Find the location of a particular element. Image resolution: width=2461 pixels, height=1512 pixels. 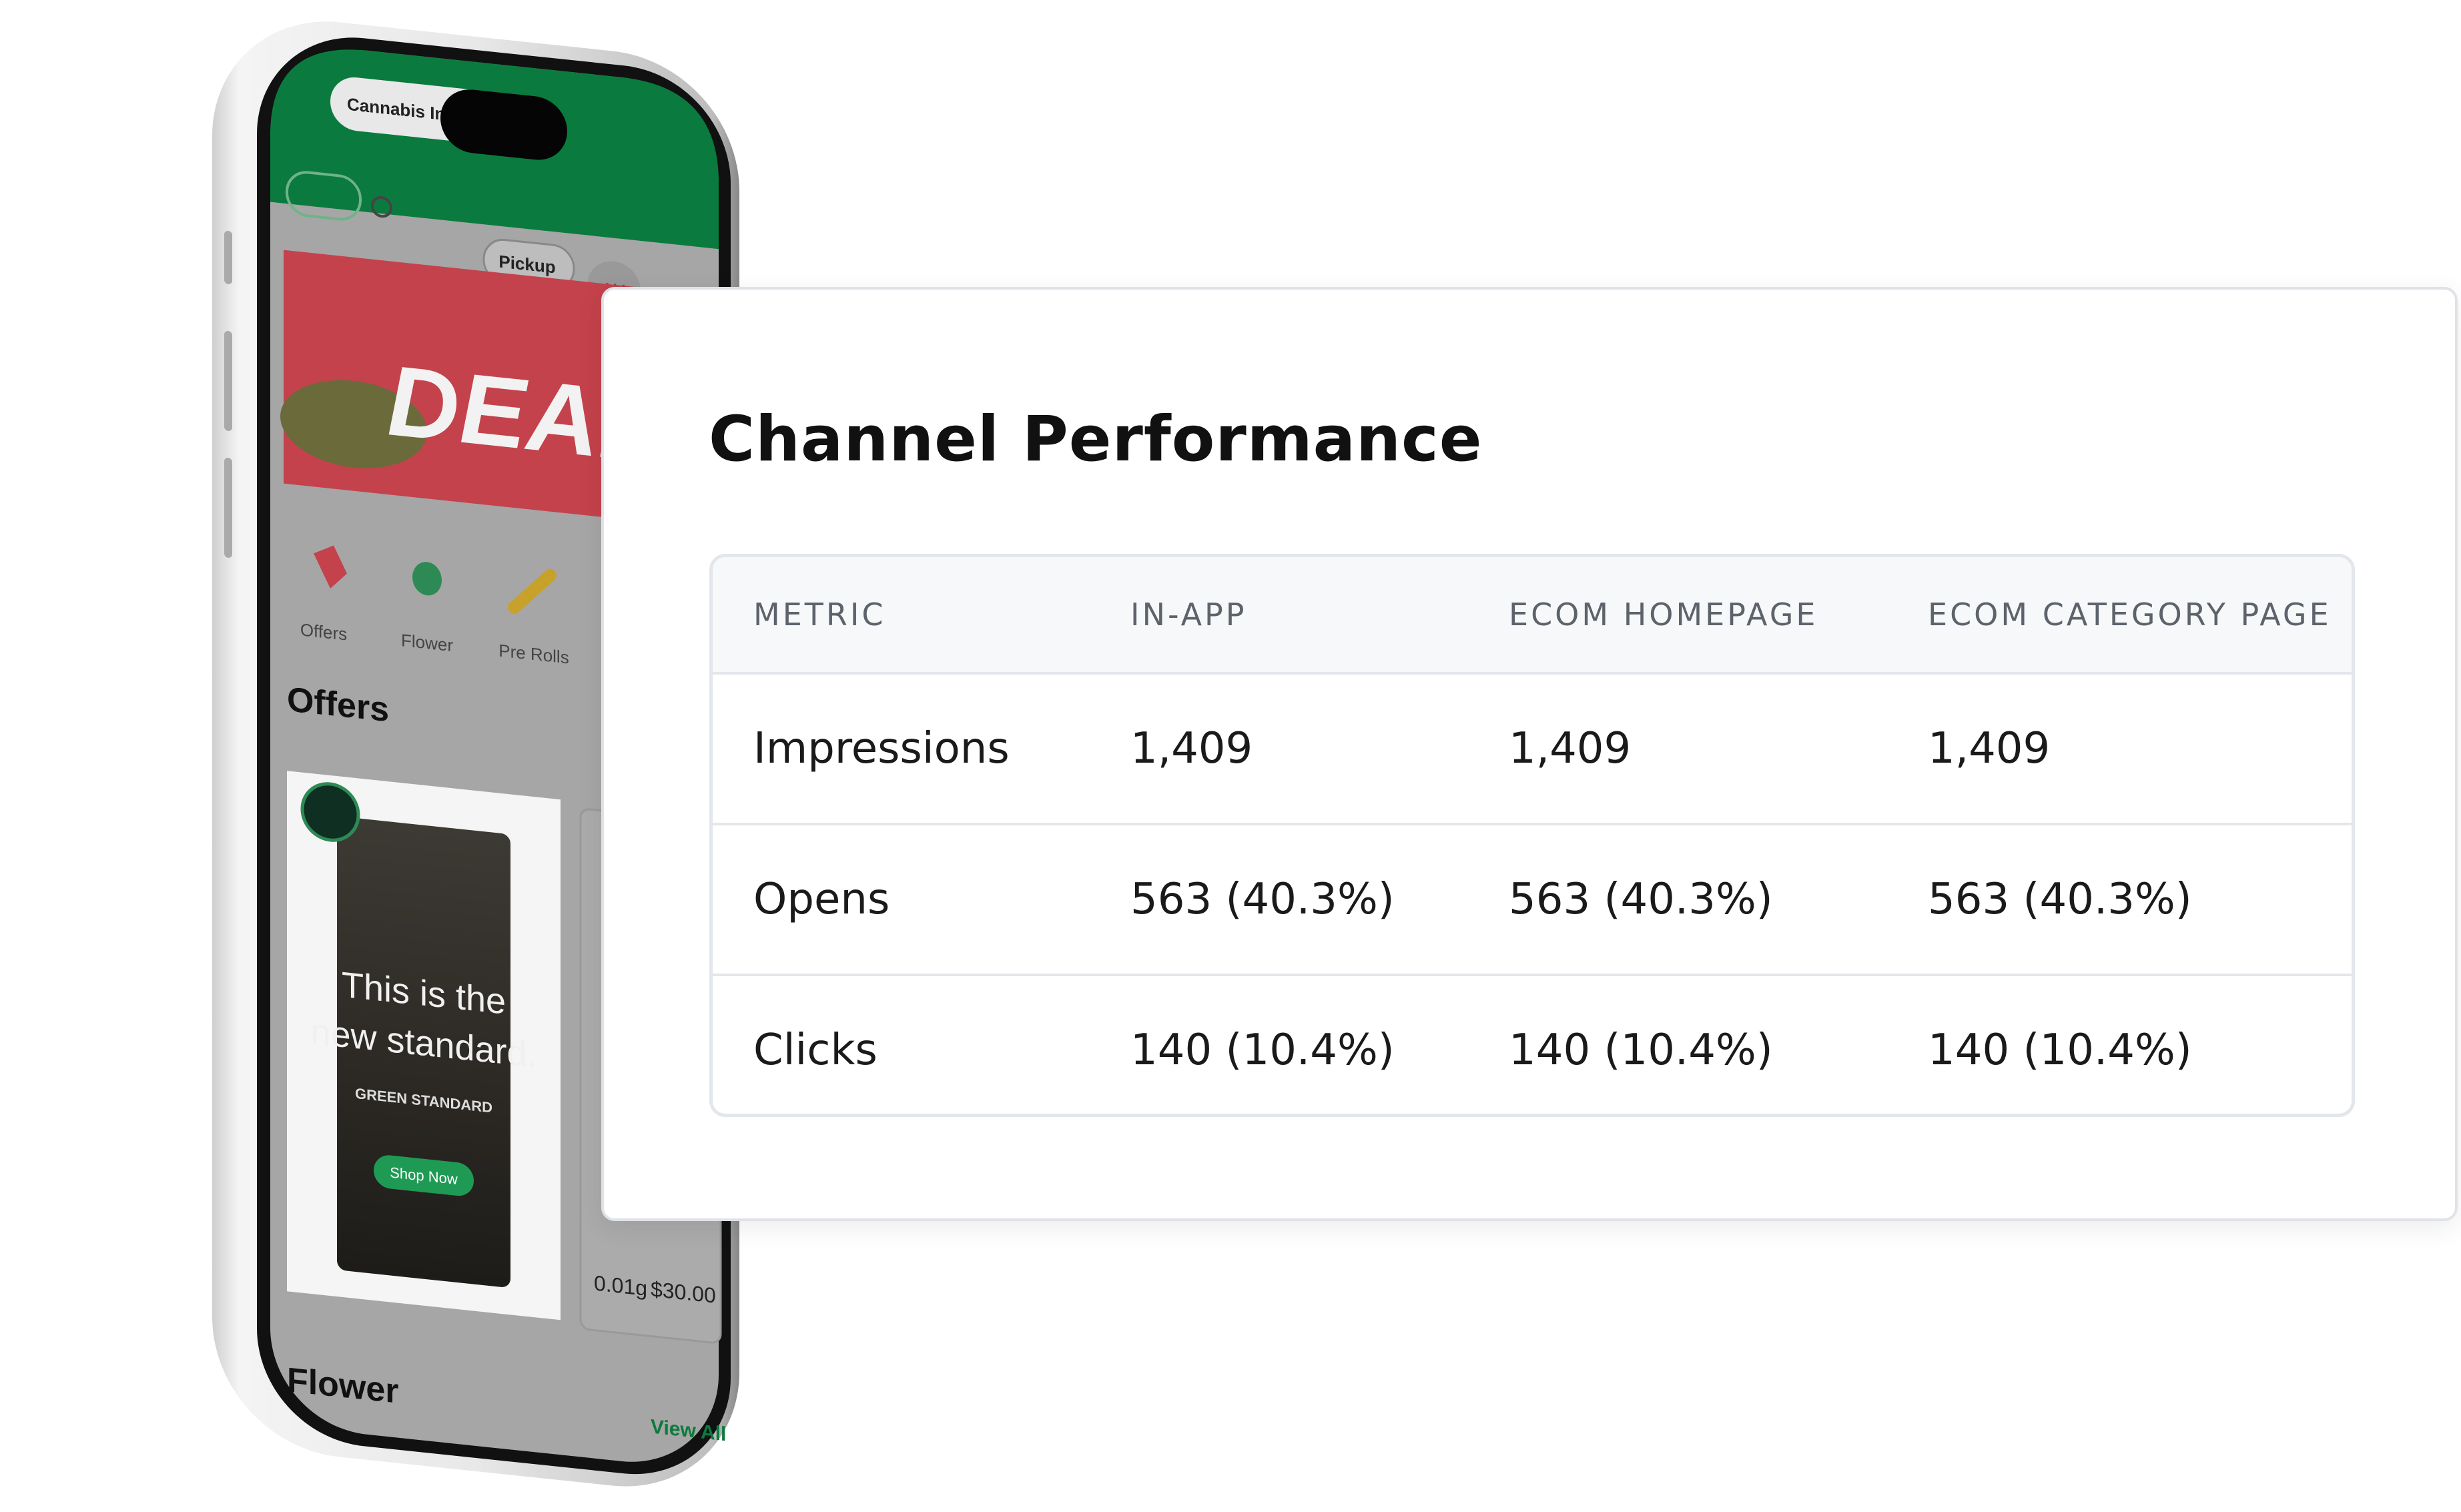

menu-button is located at coordinates (324, 196).